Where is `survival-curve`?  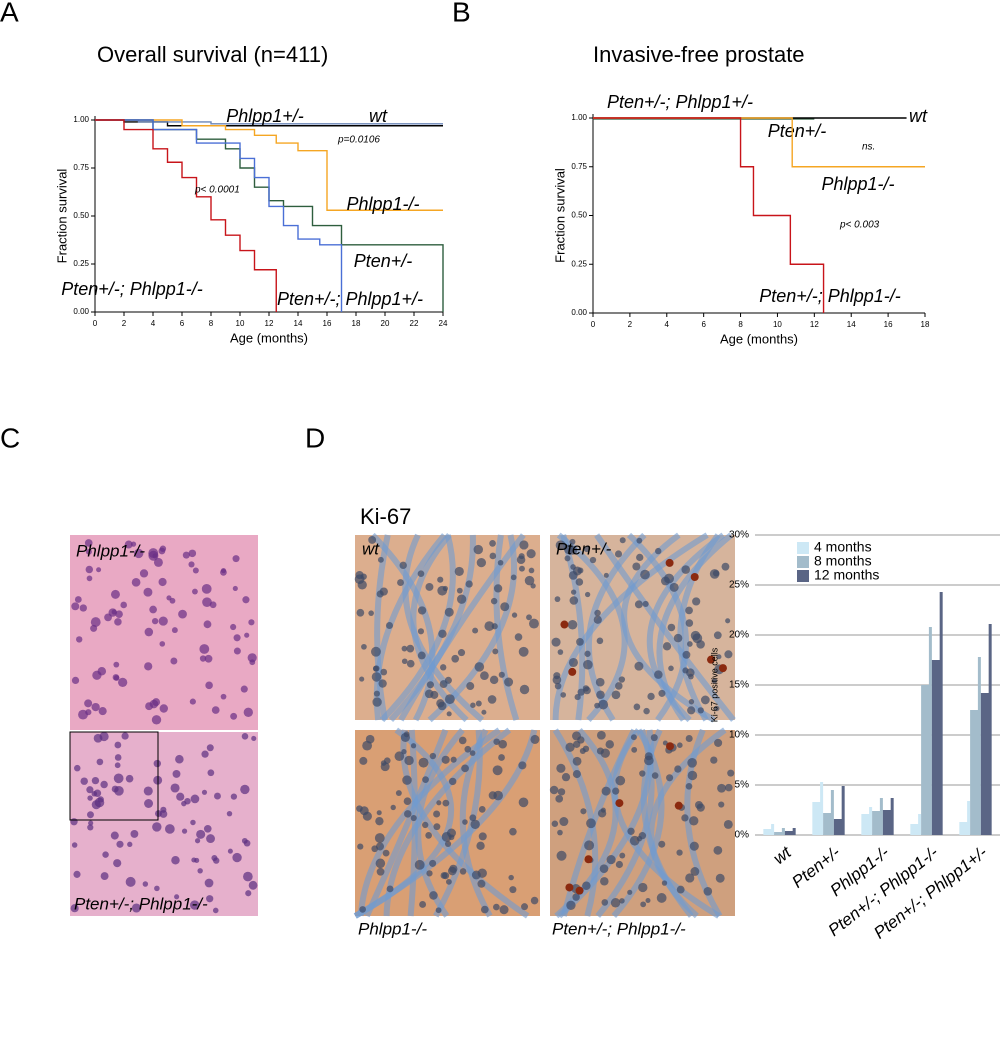
survival-curve is located at coordinates (186, 215).